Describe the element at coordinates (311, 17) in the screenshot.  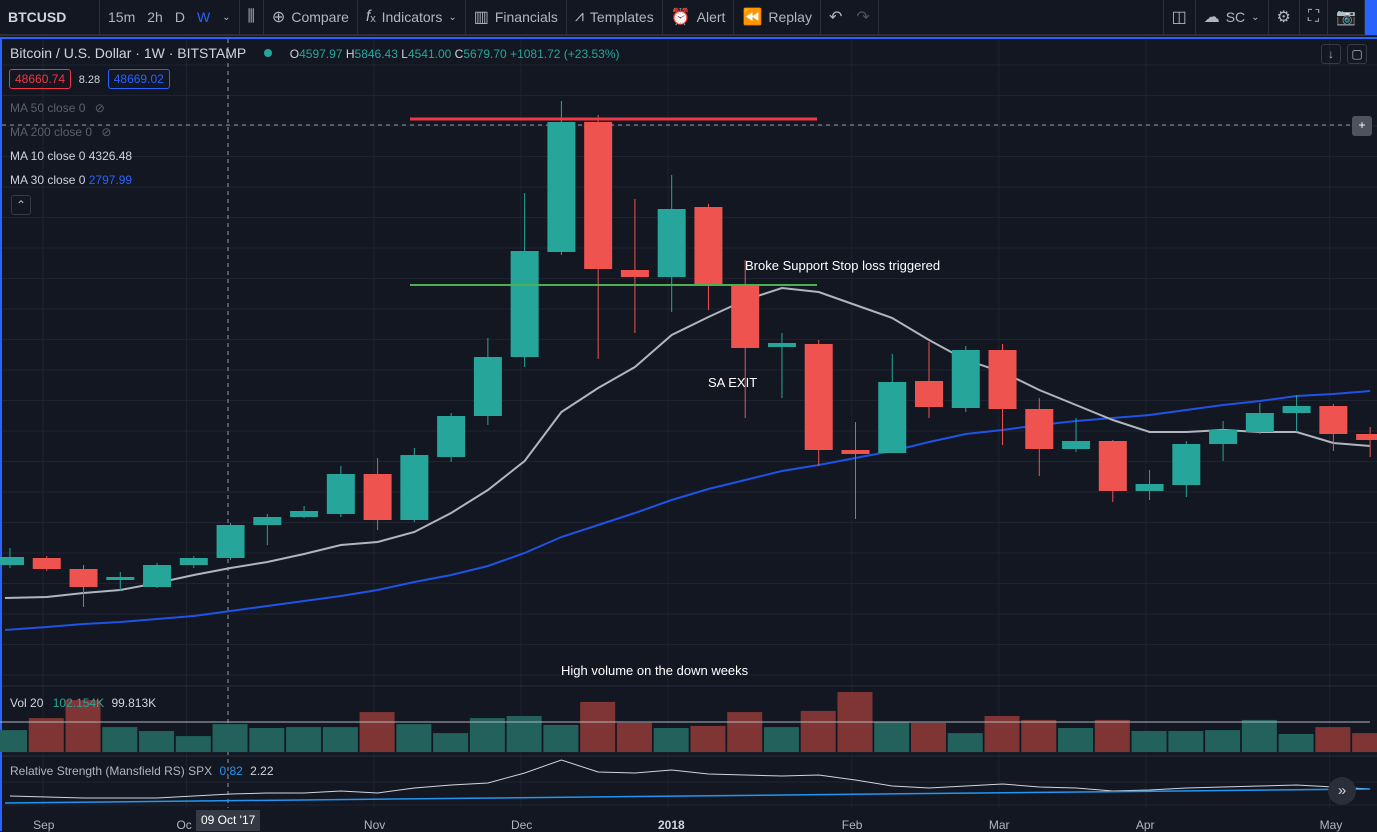
I see `compare-button: ⊕ Compare` at that location.